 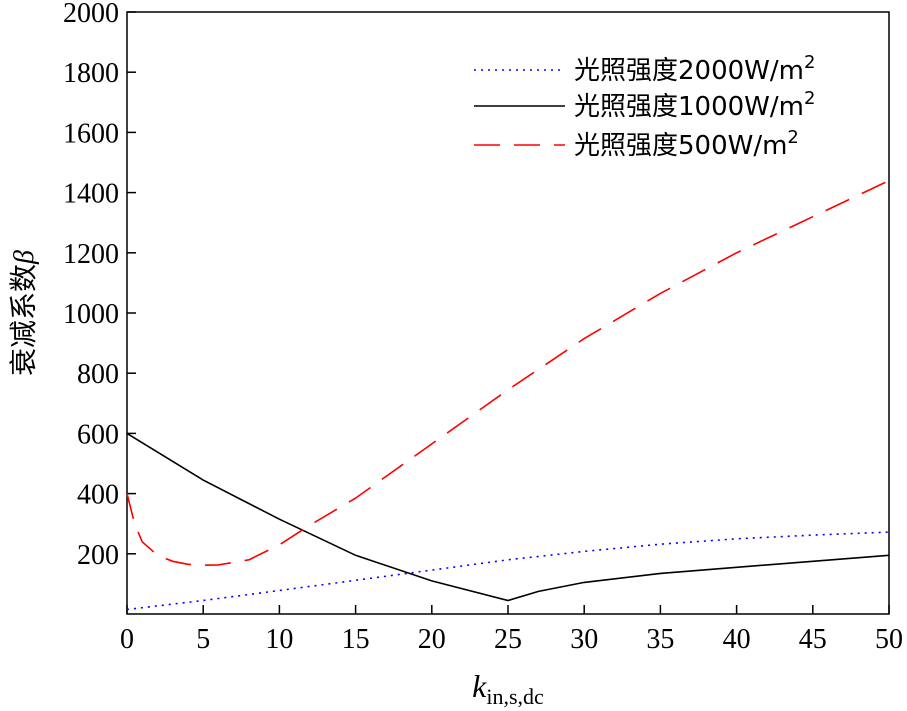 I want to click on x-tick-label: 10, so click(x=279, y=639).